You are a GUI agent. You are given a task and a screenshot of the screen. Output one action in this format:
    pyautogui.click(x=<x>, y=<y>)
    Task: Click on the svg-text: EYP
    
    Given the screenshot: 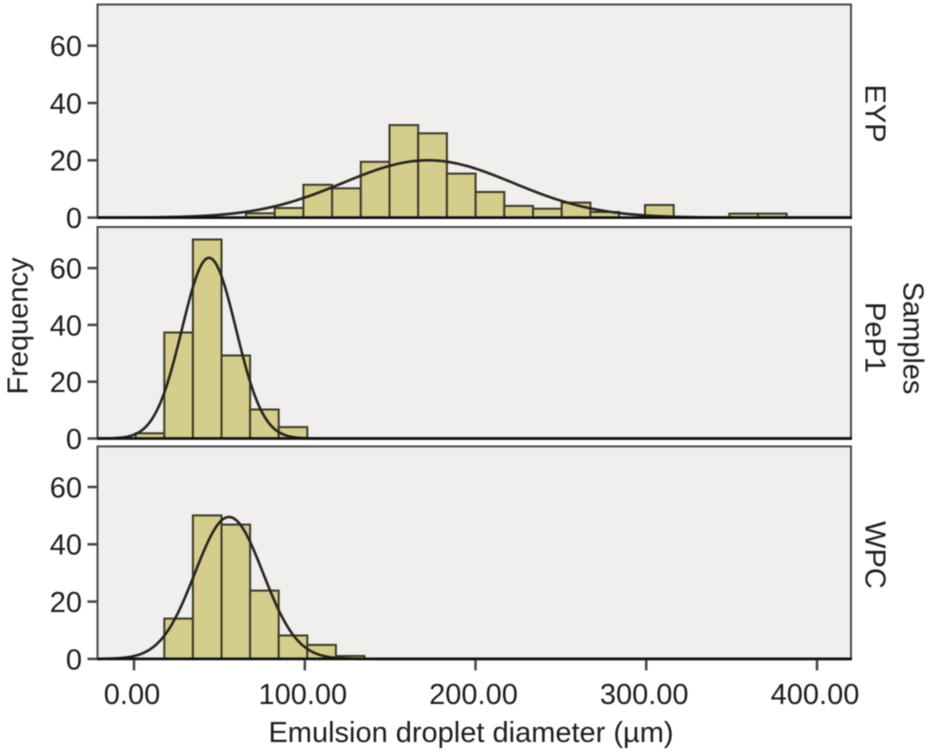 What is the action you would take?
    pyautogui.click(x=875, y=113)
    